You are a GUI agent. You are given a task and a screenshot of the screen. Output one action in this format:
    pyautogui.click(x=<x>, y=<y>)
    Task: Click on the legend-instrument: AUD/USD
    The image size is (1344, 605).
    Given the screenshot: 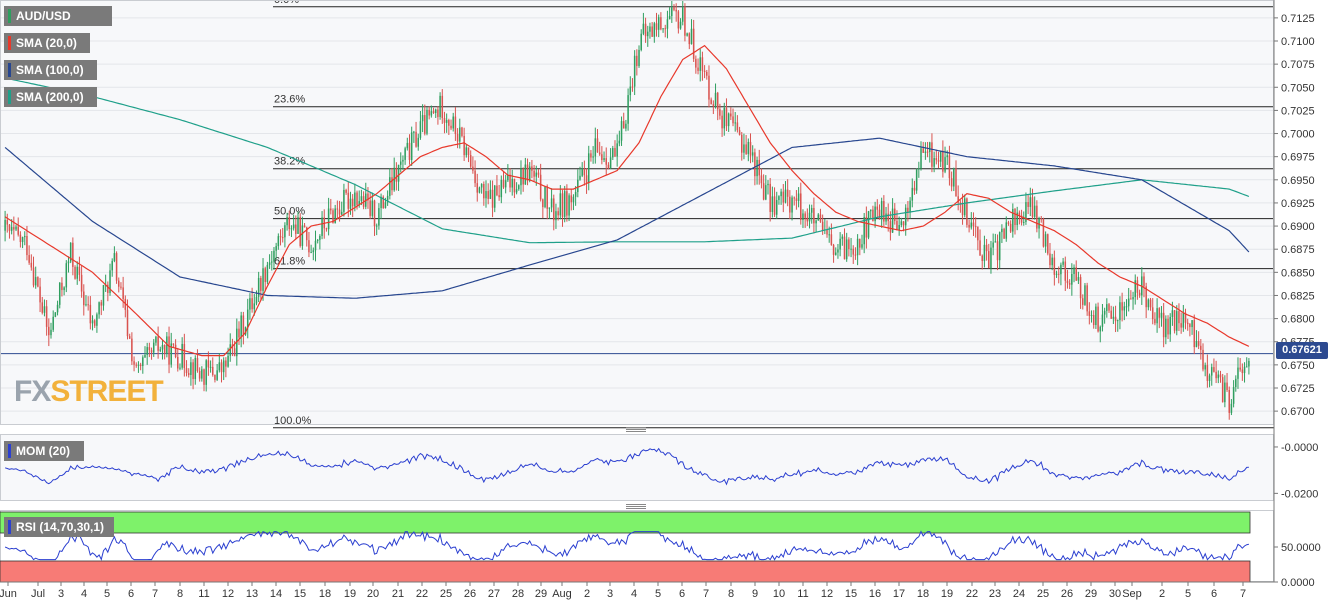 What is the action you would take?
    pyautogui.click(x=58, y=16)
    